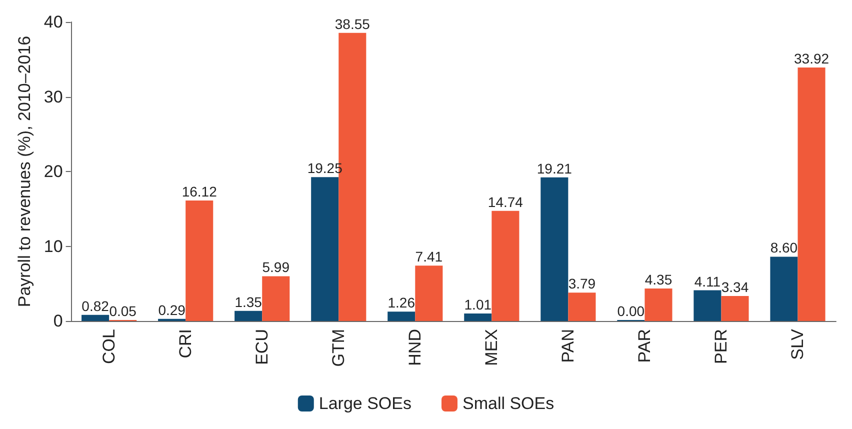 This screenshot has width=852, height=429. I want to click on data-label: 33.92, so click(812, 58).